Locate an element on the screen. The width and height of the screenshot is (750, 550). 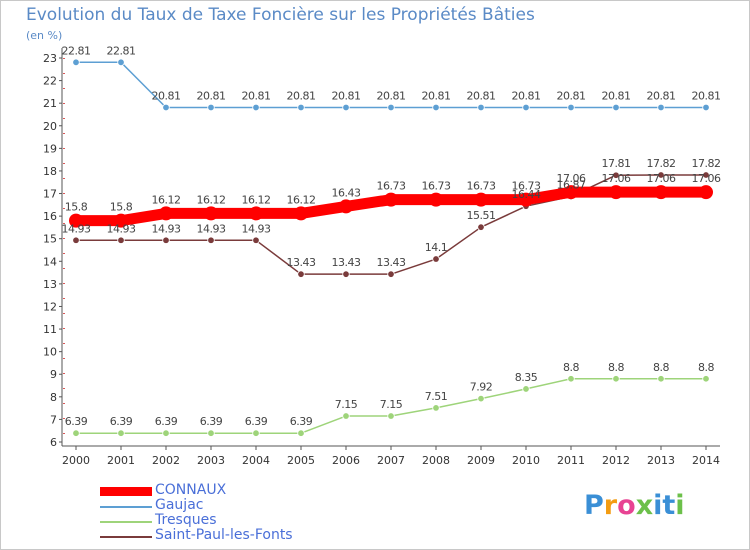
y-tick-label: 17 is located at coordinates (50, 194).